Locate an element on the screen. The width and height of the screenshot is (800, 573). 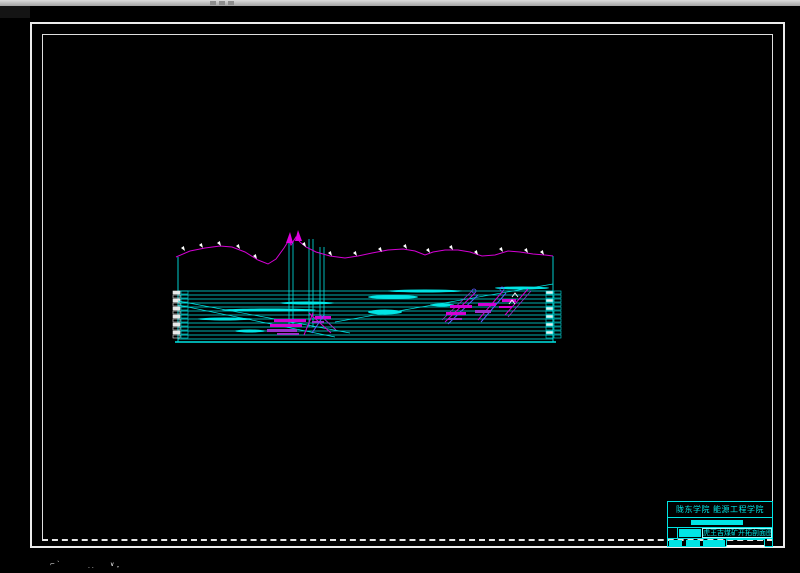
stratigraphic-legend-columns is located at coordinates (367, 314).